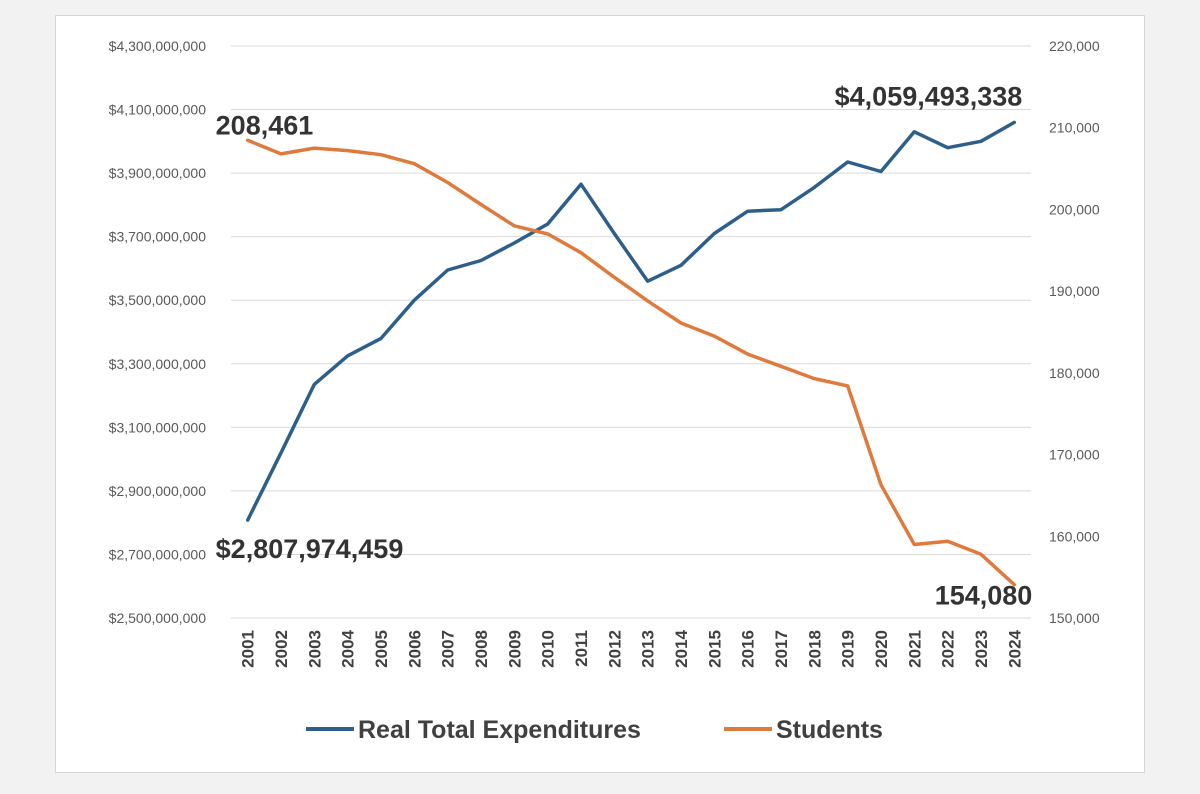  I want to click on x-tick-label: 2022, so click(948, 649).